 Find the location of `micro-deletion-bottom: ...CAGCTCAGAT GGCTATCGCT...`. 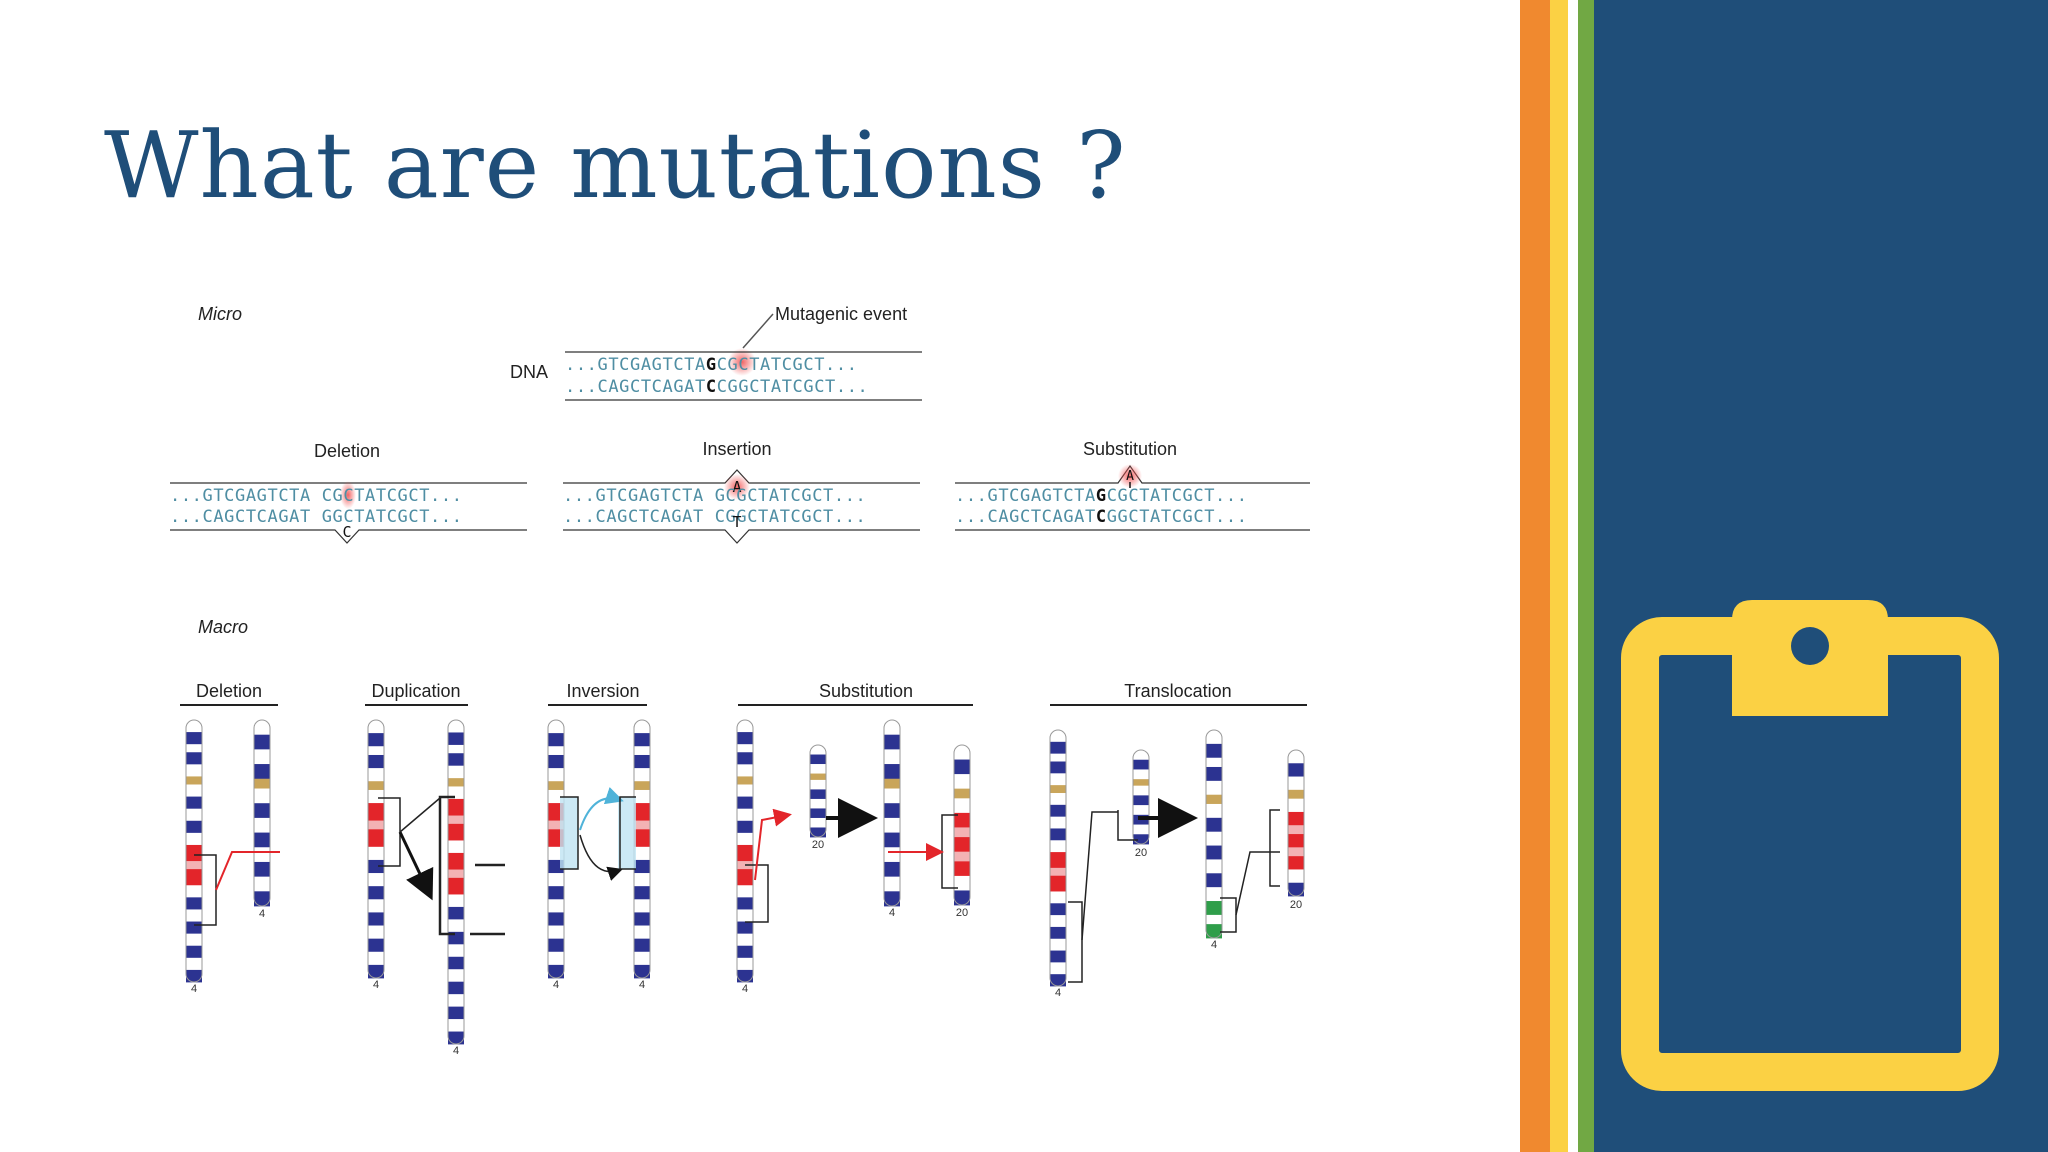

micro-deletion-bottom: ...CAGCTCAGAT GGCTATCGCT... is located at coordinates (316, 517).